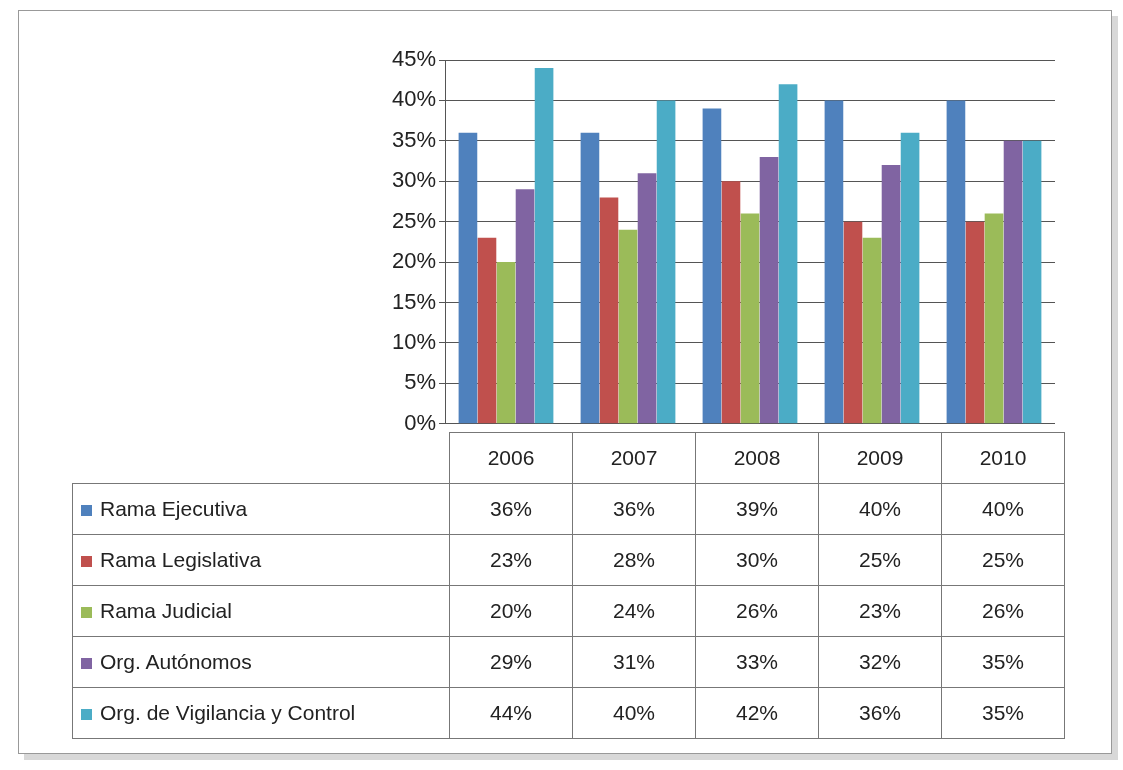 This screenshot has width=1123, height=770. I want to click on x-tick-label: 2007, so click(634, 458).